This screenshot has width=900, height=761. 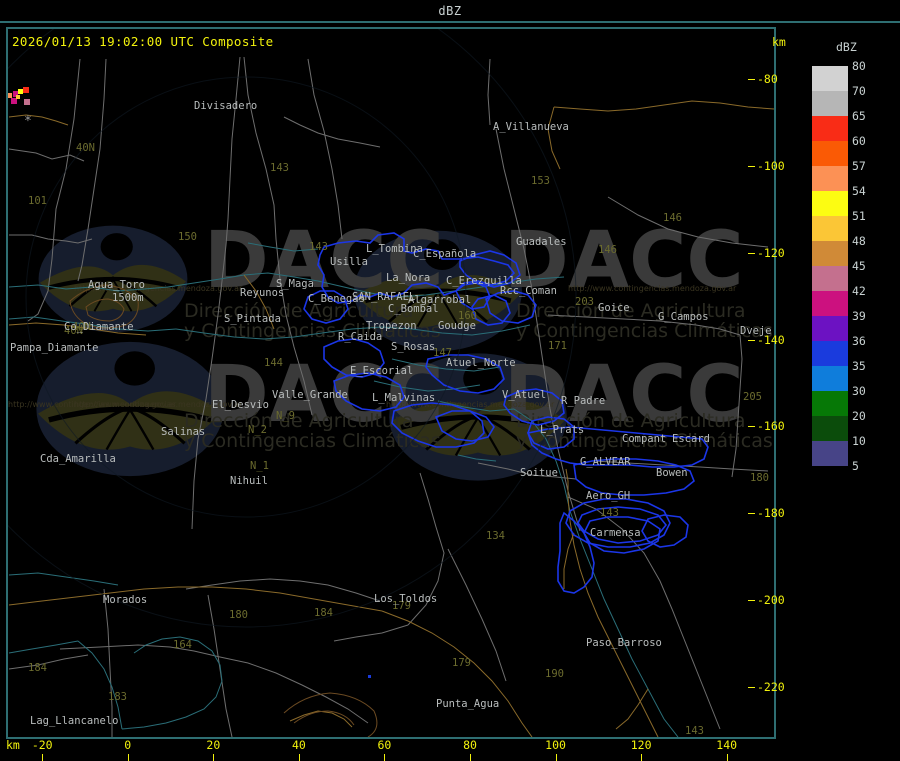 What do you see at coordinates (767, 79) in the screenshot?
I see `y-axis-tick-label: -80` at bounding box center [767, 79].